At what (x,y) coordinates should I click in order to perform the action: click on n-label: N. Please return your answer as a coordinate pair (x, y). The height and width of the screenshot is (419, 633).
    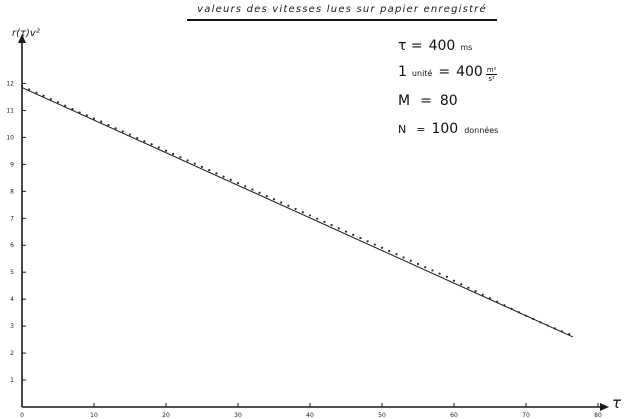
    Looking at the image, I should click on (402, 129).